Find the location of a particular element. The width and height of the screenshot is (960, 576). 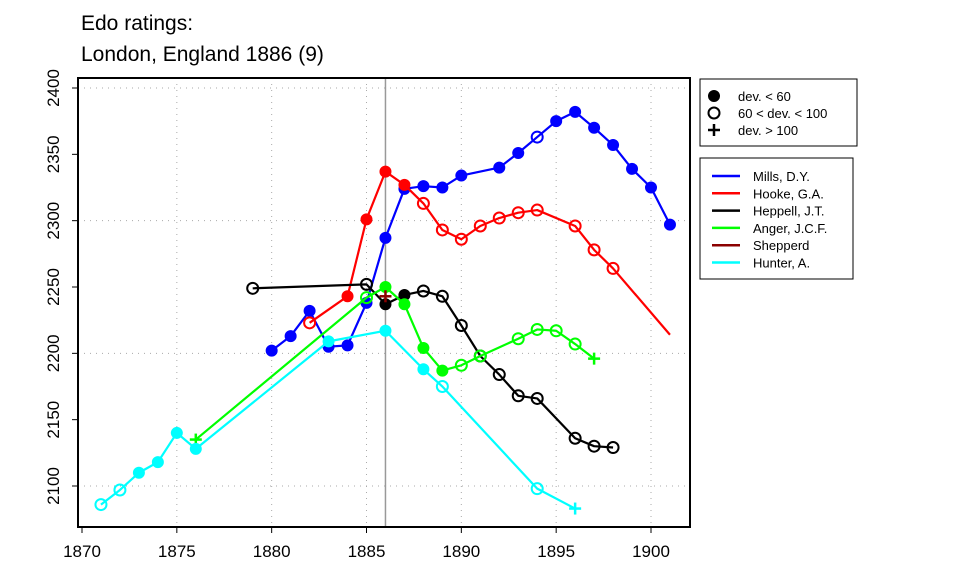

y-tick-label: 2350 is located at coordinates (53, 154).